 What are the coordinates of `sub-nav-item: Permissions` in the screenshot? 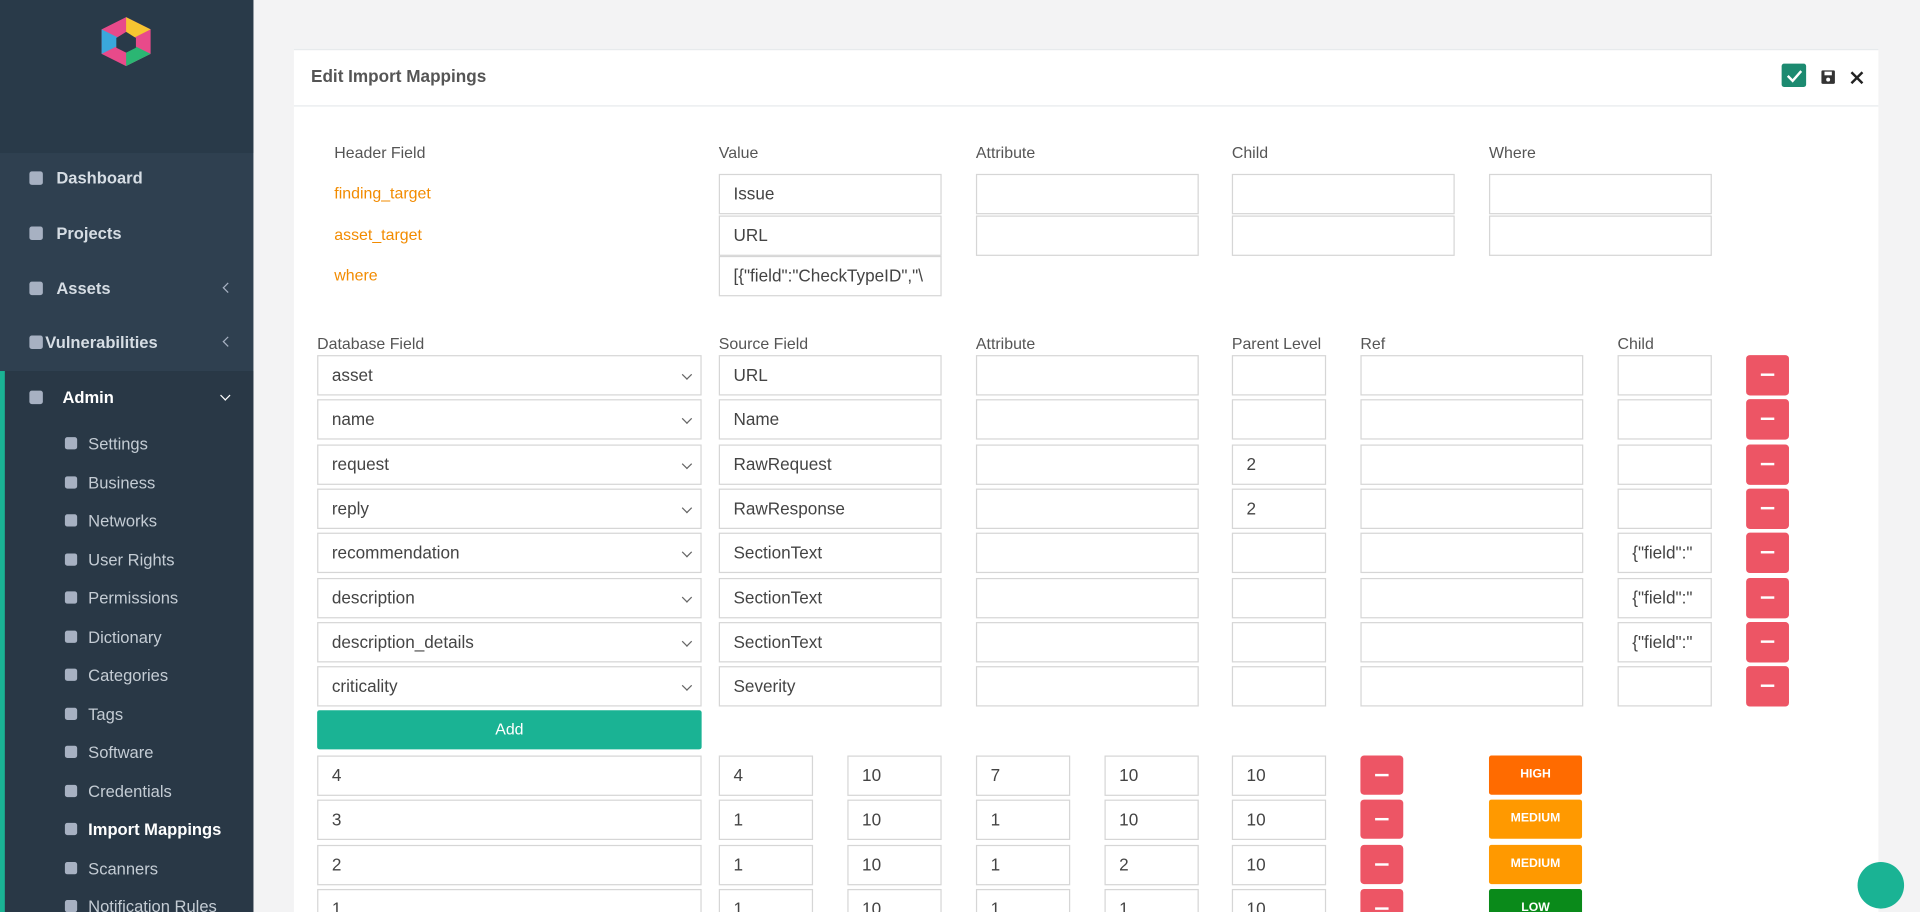 It's located at (133, 598).